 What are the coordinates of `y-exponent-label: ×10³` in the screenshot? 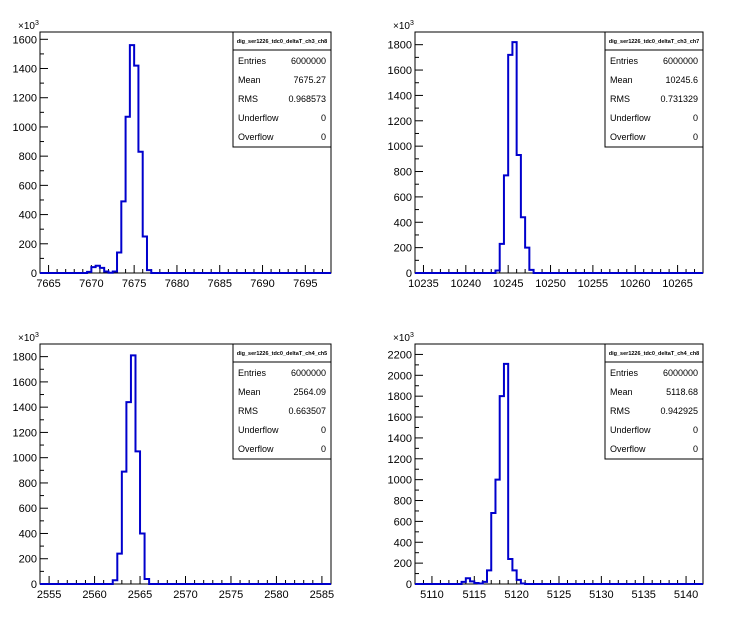 It's located at (28, 338).